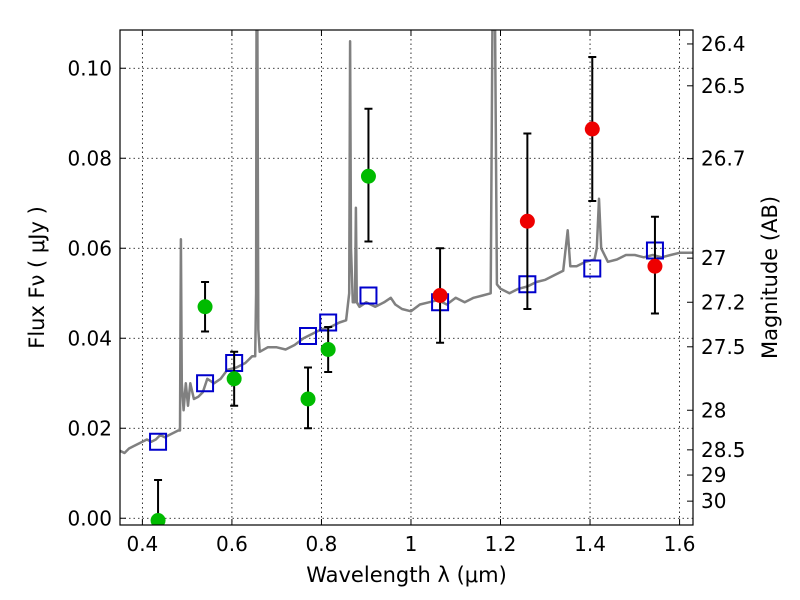  What do you see at coordinates (232, 544) in the screenshot?
I see `x-tick-label: 0.6` at bounding box center [232, 544].